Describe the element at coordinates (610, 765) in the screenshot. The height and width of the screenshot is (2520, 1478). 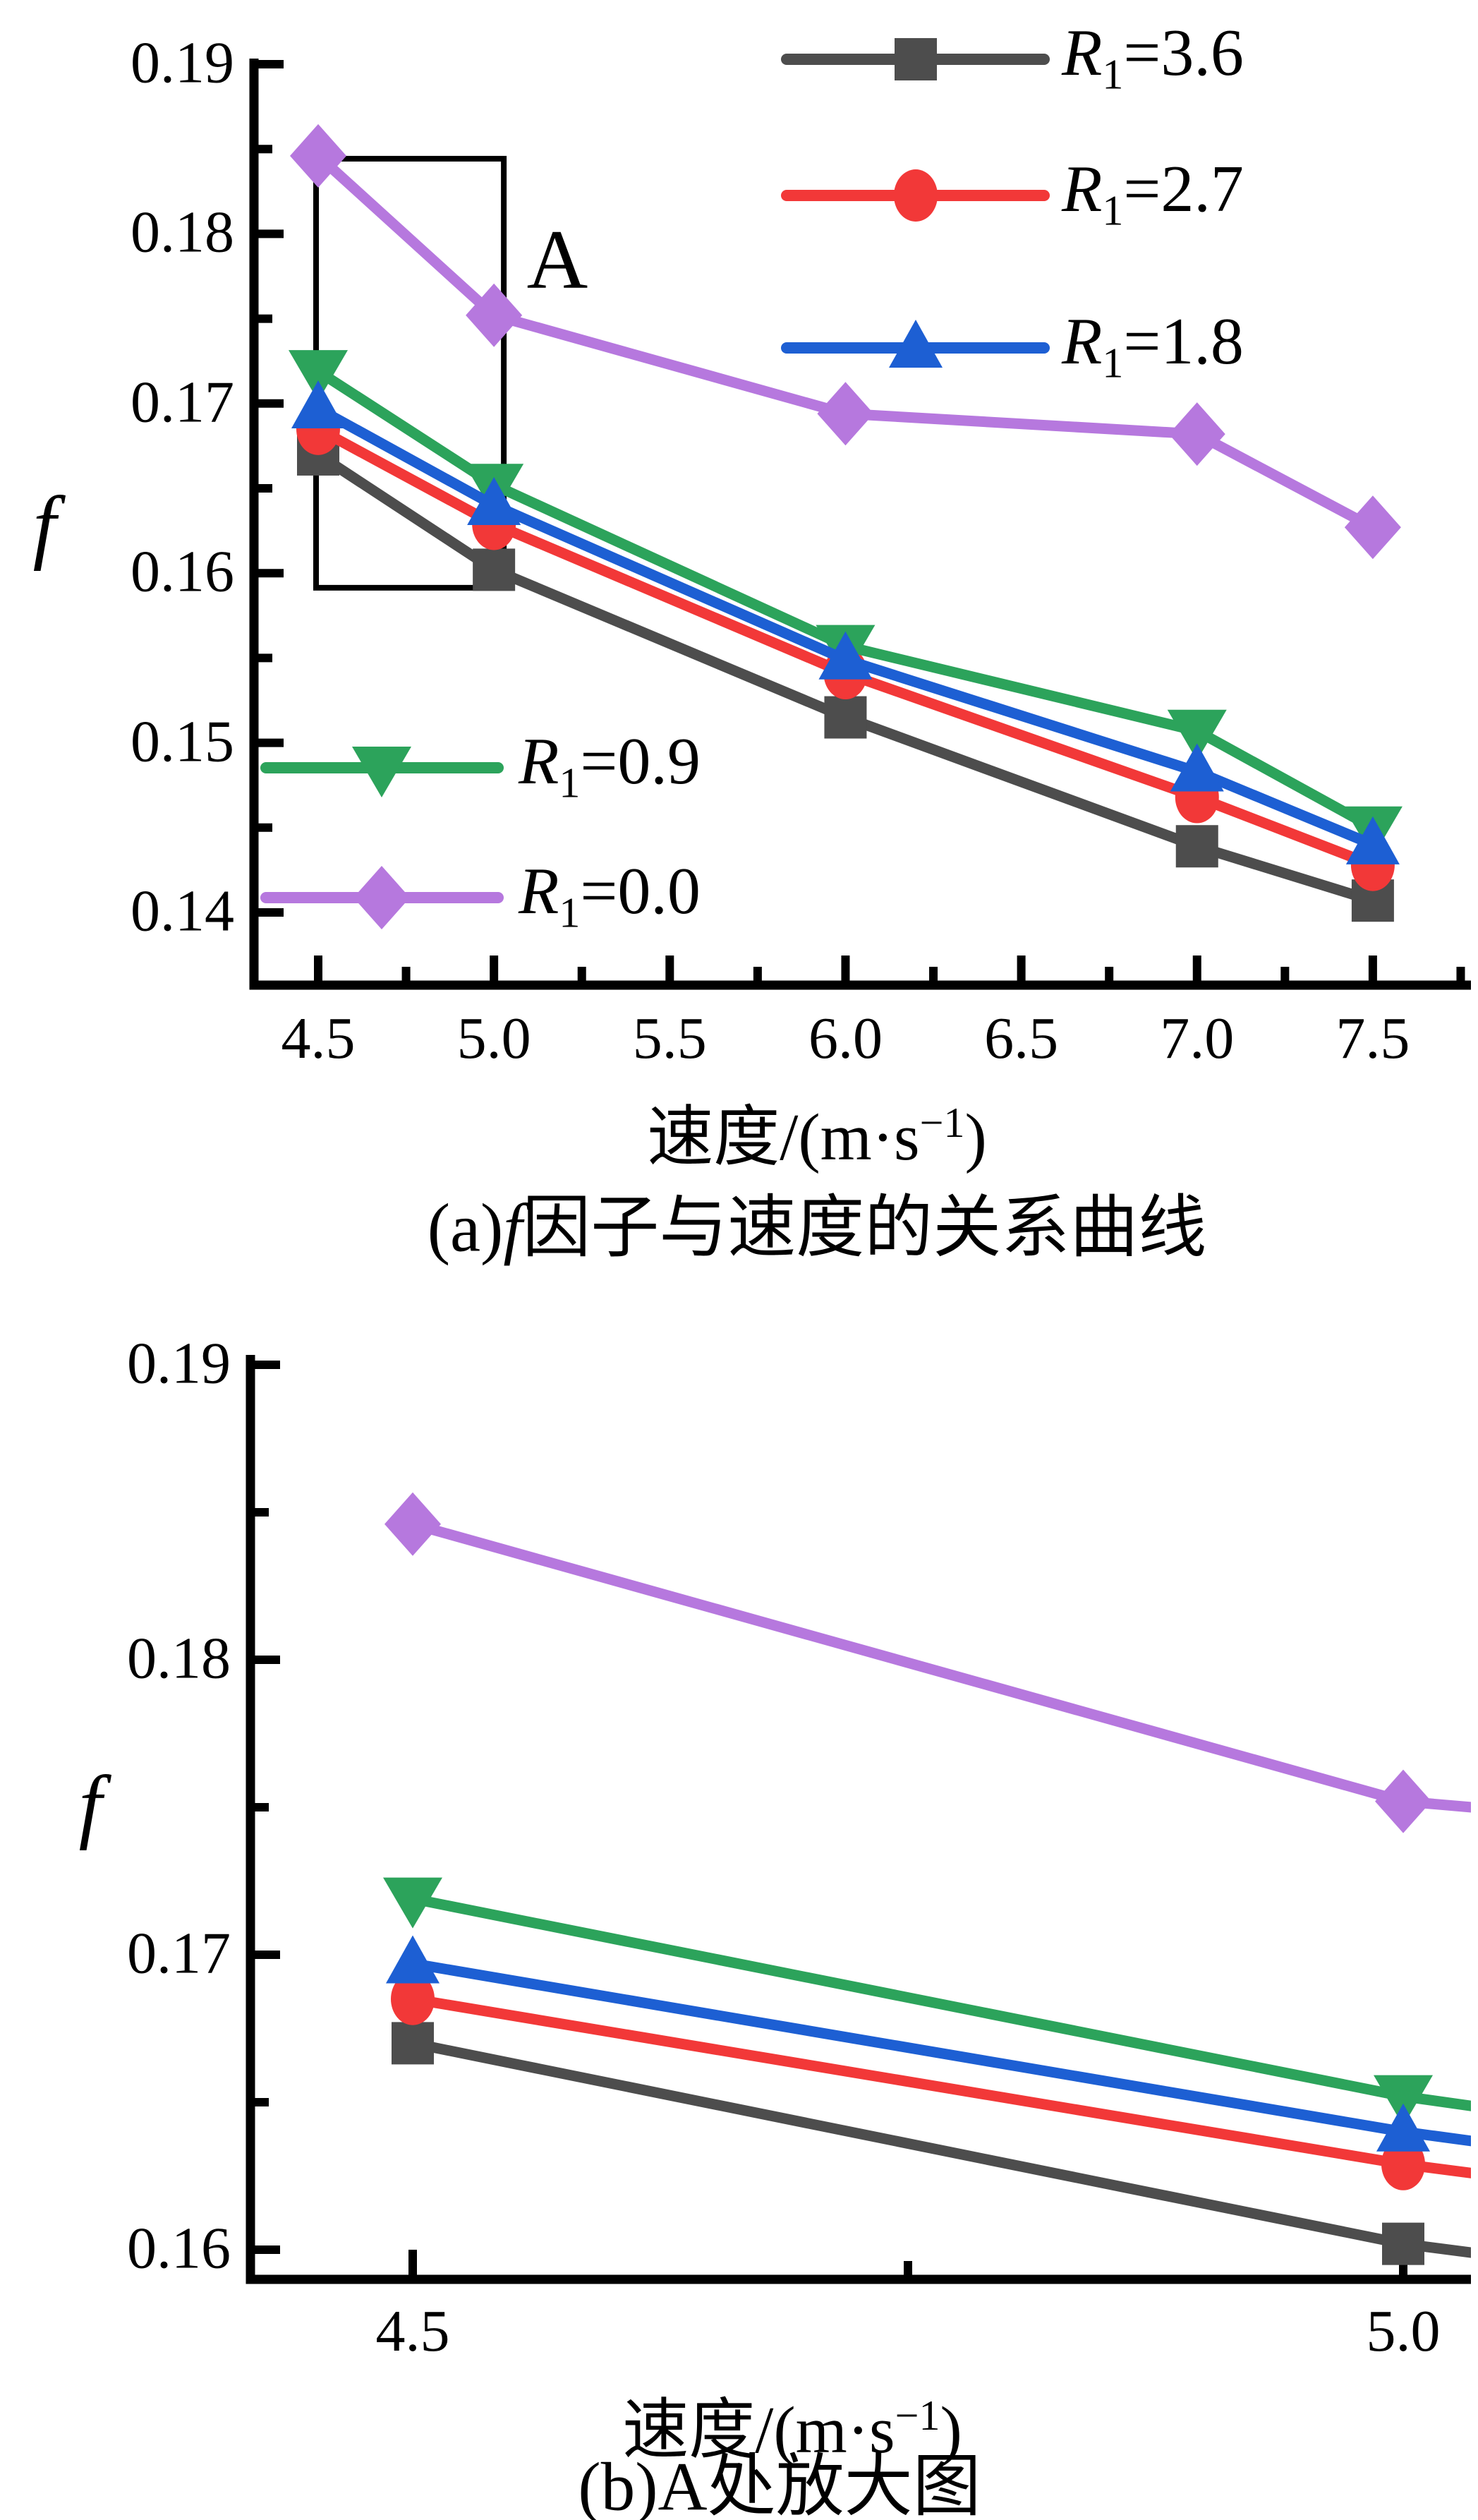
I see `legend-label: R1=0.9` at that location.